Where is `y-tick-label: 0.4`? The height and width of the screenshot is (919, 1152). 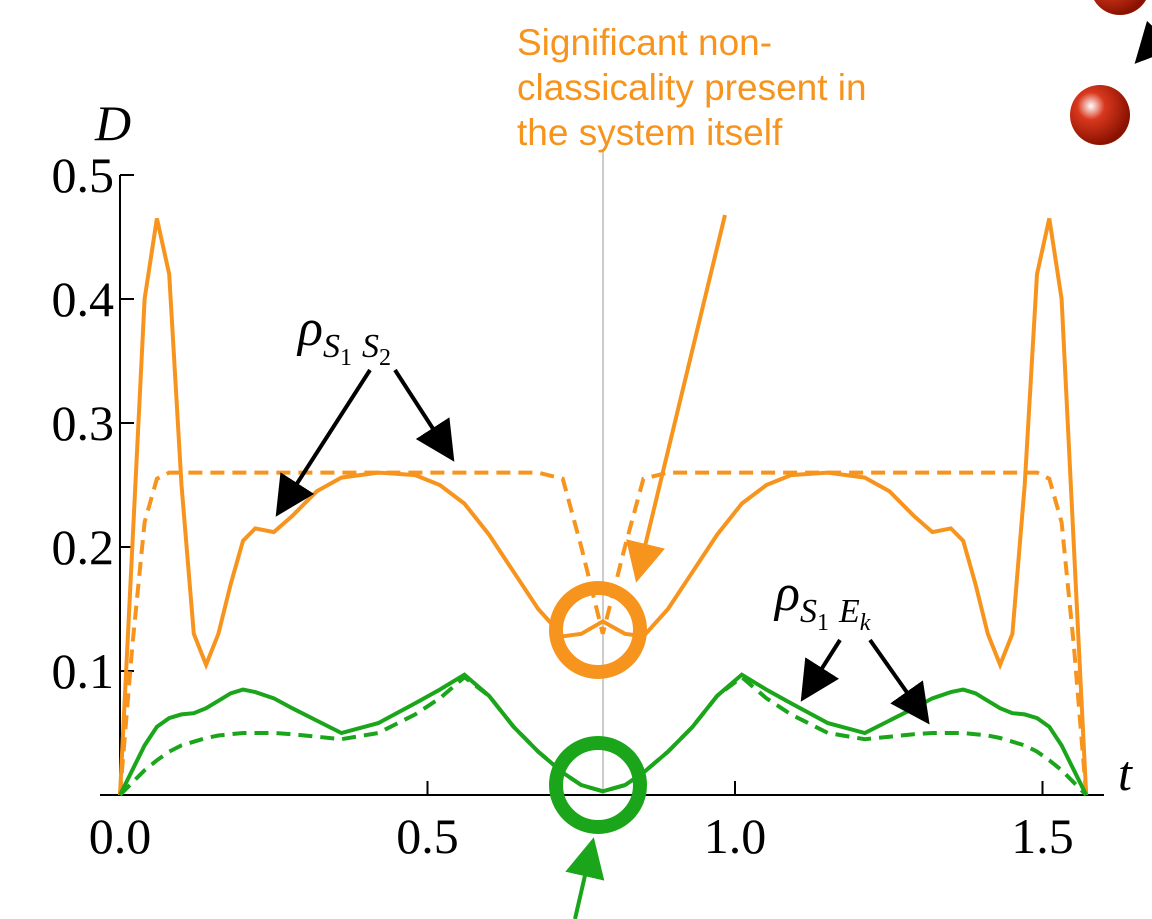
y-tick-label: 0.4 is located at coordinates (83, 299).